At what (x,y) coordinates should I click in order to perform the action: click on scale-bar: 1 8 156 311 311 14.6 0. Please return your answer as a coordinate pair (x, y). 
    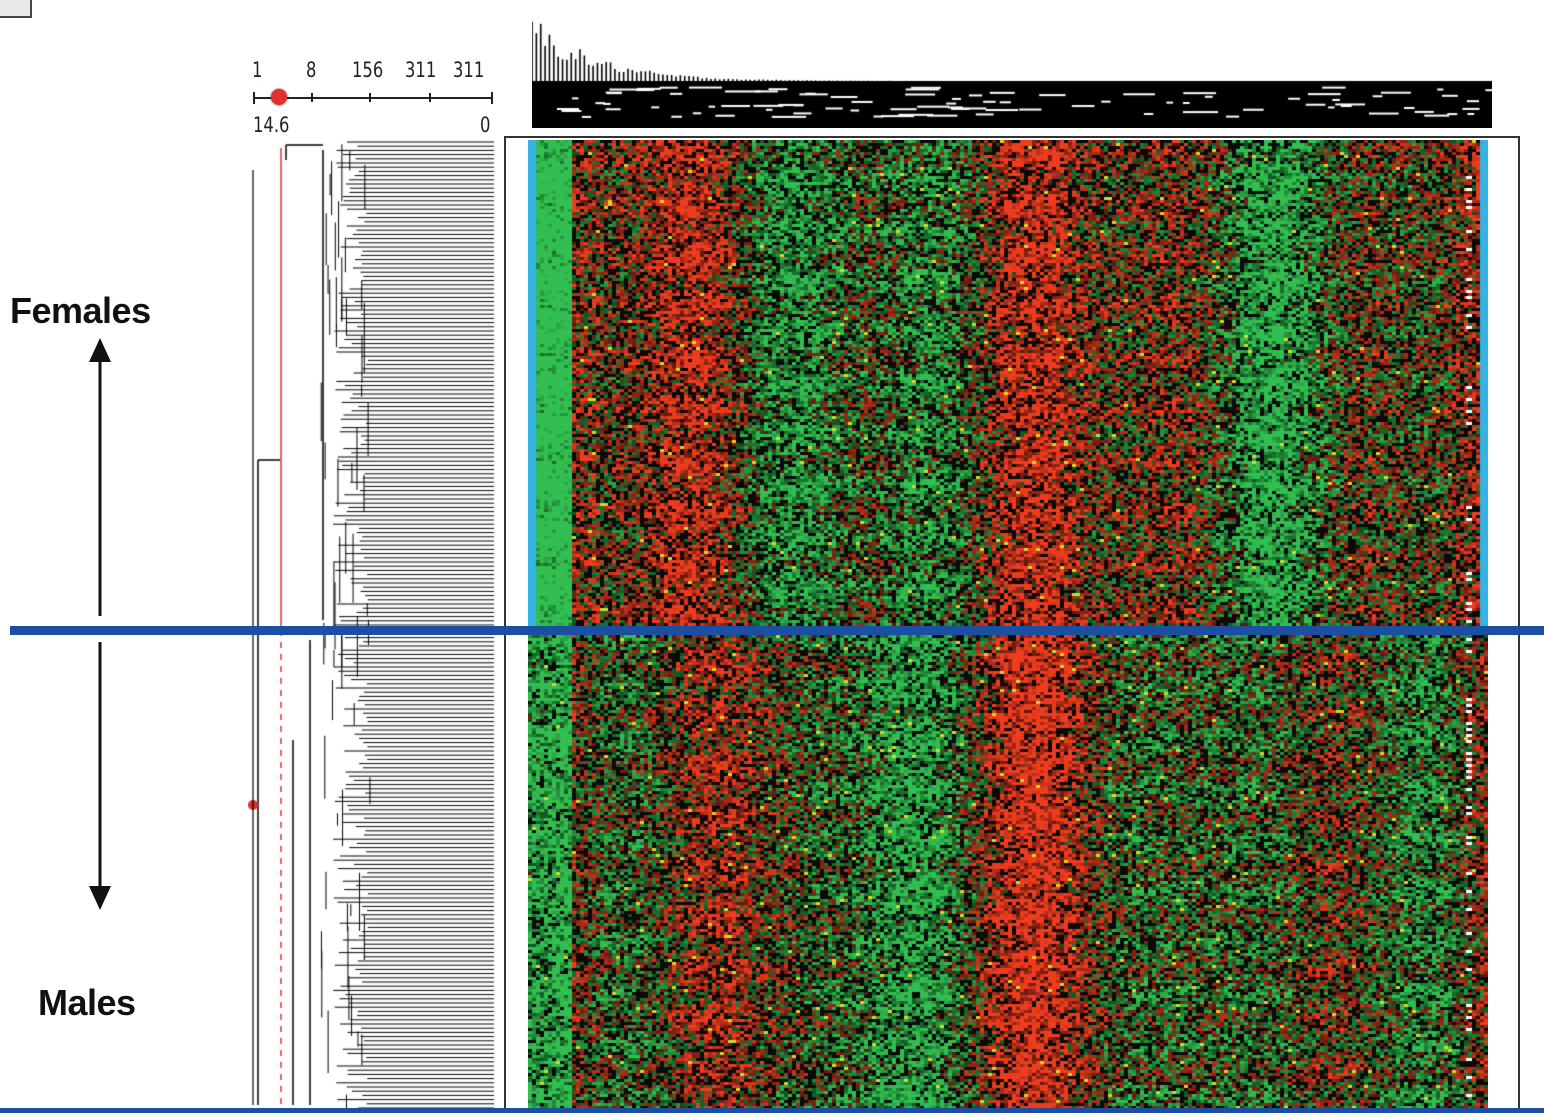
    Looking at the image, I should click on (375, 97).